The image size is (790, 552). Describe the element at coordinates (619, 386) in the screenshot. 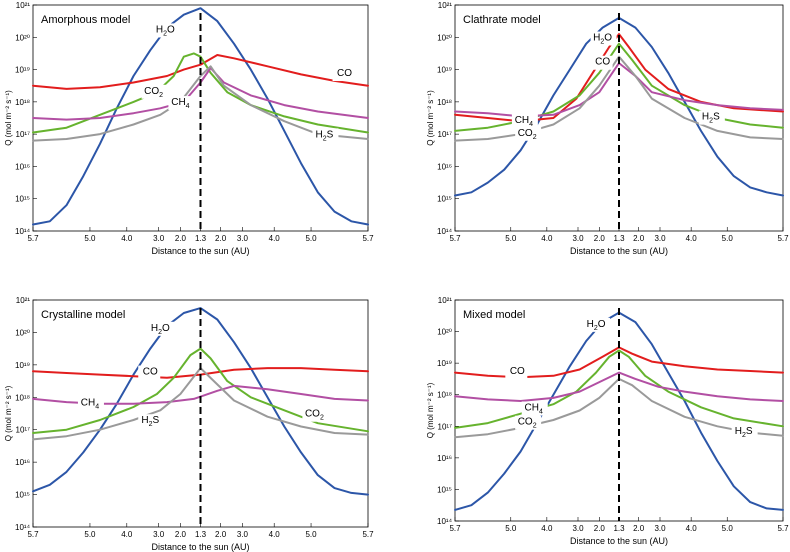

I see `series-ch4-line` at that location.